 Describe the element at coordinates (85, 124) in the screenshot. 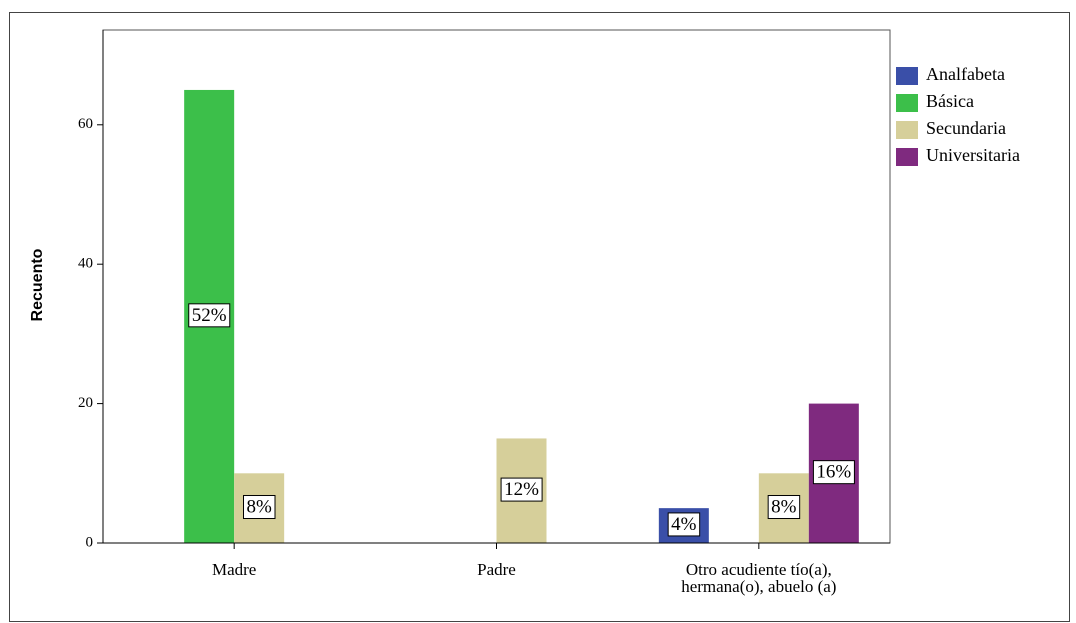

I see `y-tick-label: 60` at that location.